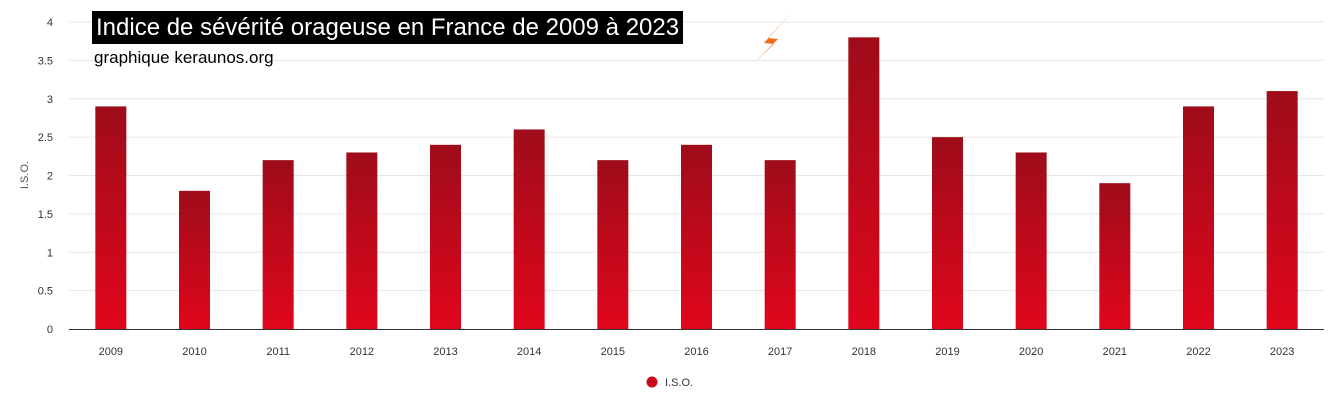 The width and height of the screenshot is (1342, 401). Describe the element at coordinates (780, 352) in the screenshot. I see `x-tick-label: 2017` at that location.